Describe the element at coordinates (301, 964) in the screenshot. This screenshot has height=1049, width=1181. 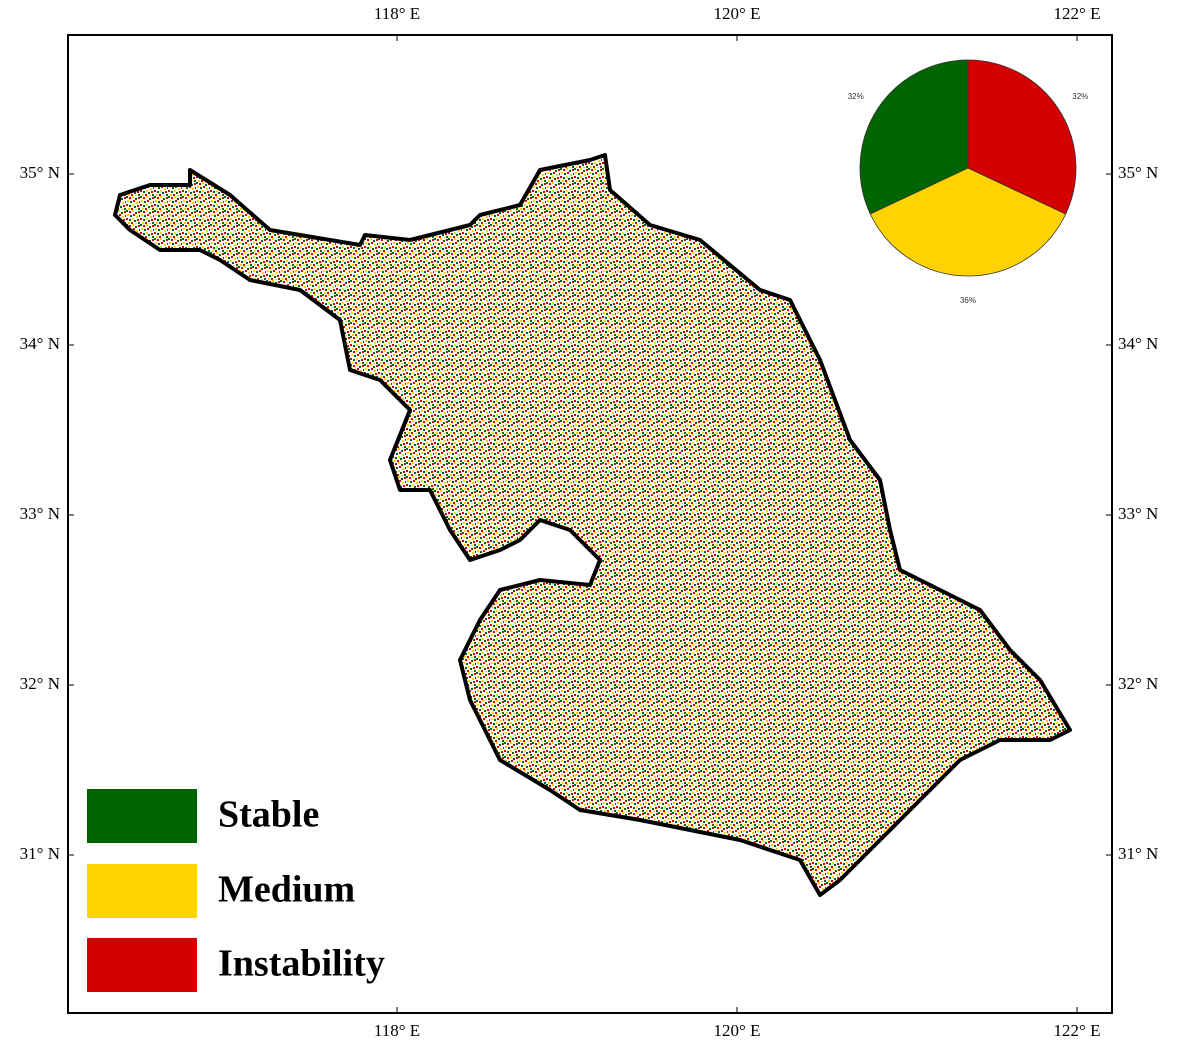
I see `legend-label: Instability` at that location.